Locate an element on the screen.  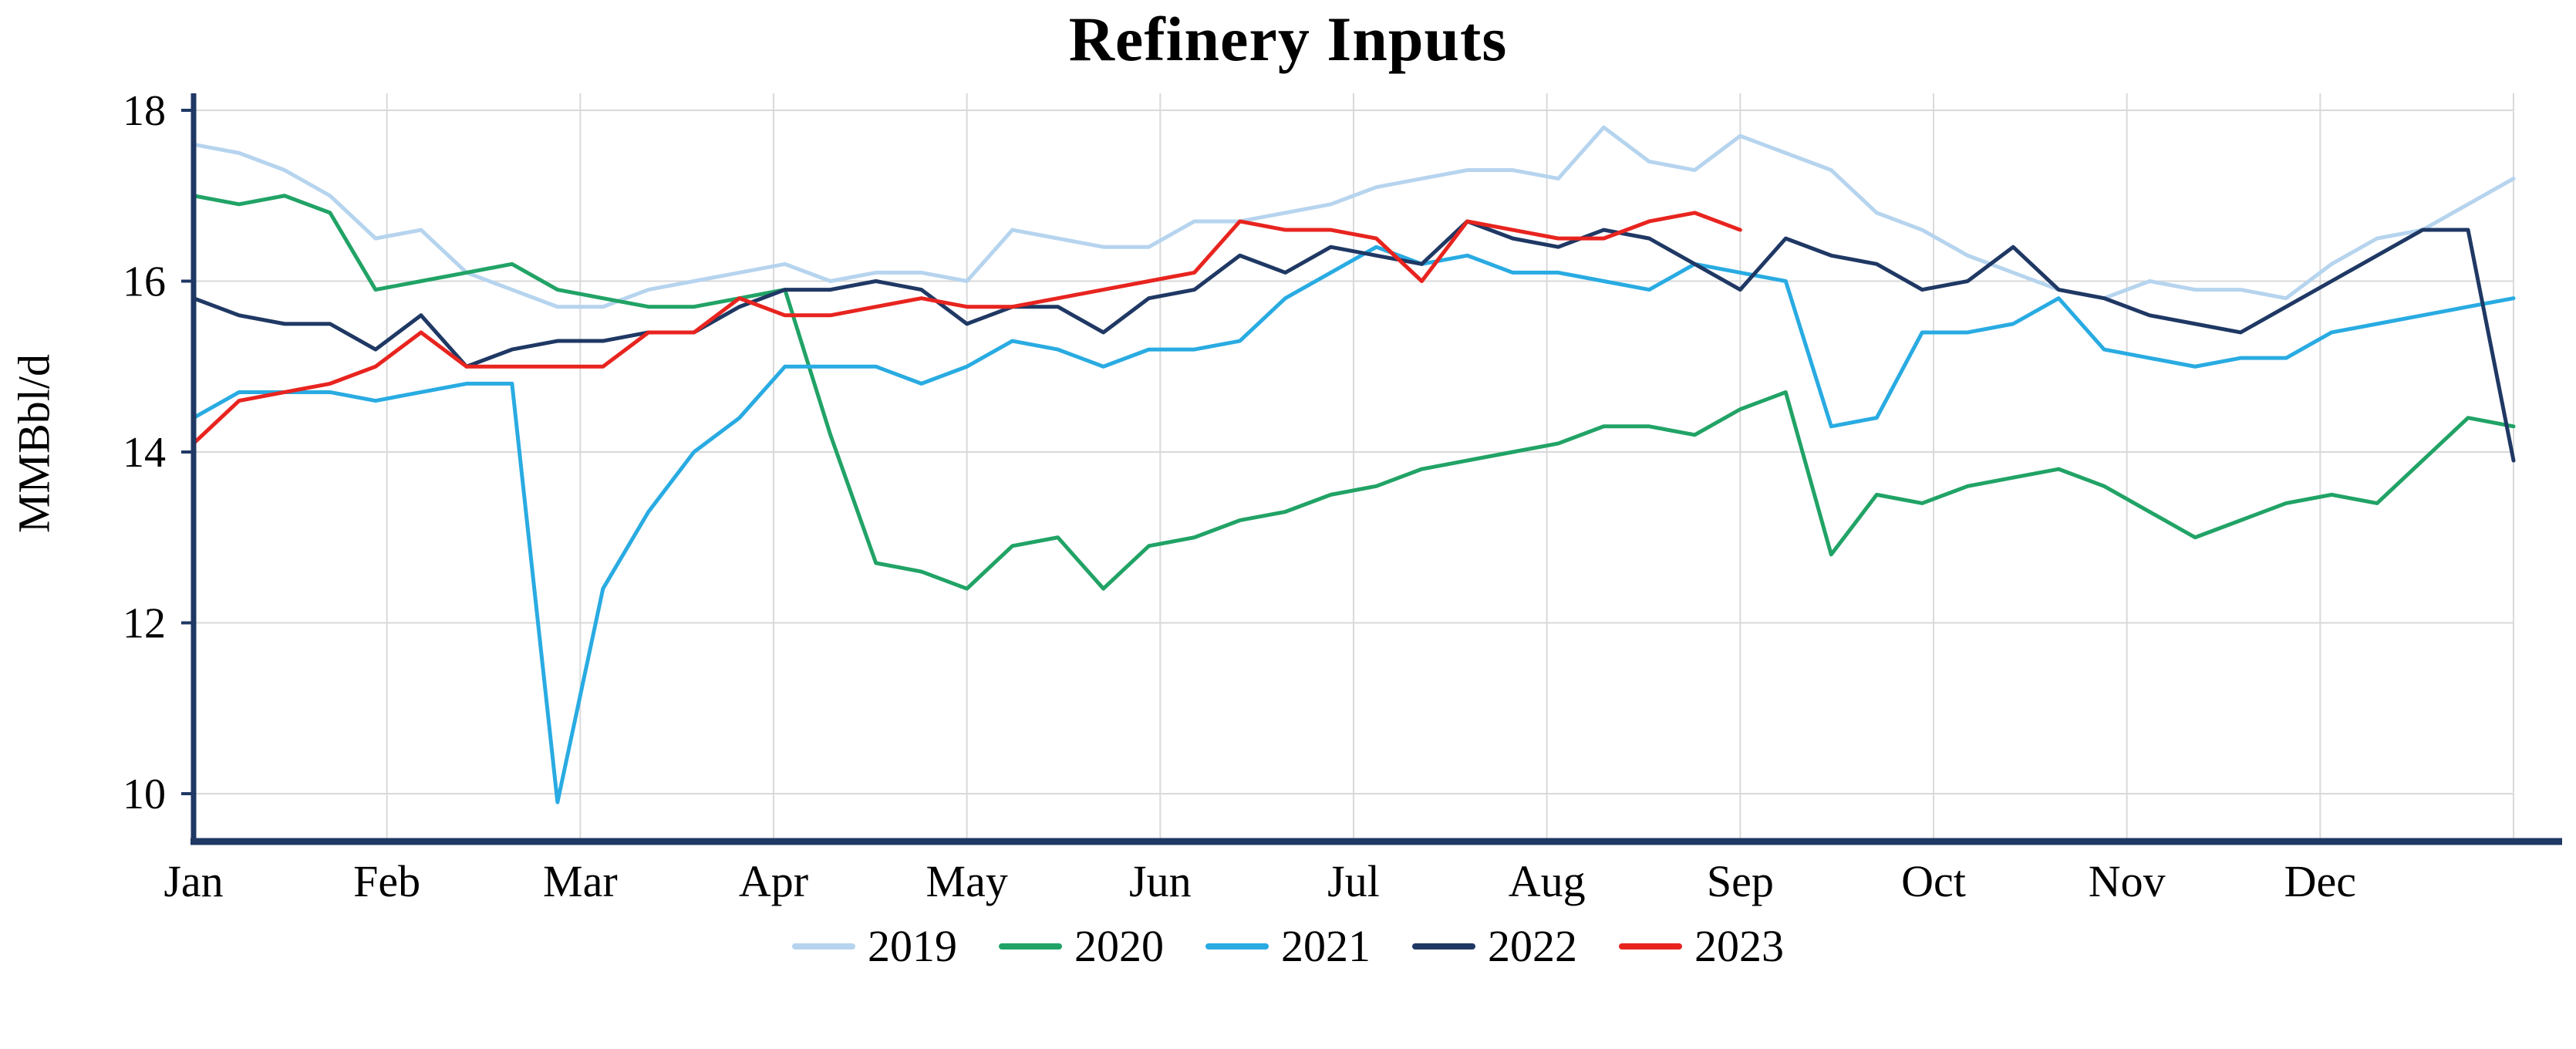
x-tick-label: Apr is located at coordinates (773, 881).